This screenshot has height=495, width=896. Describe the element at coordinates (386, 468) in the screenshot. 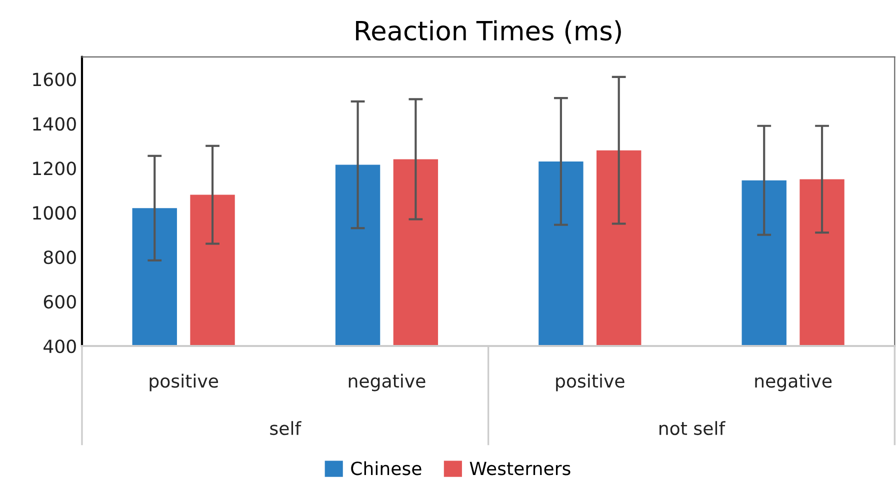

I see `legend-label: Chinese` at that location.